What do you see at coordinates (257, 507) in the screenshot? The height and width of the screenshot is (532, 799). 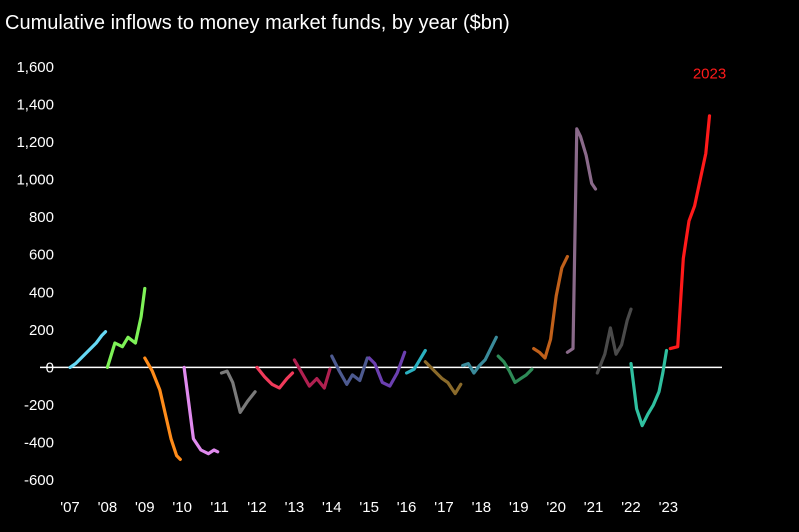 I see `x-tick-label: '12` at bounding box center [257, 507].